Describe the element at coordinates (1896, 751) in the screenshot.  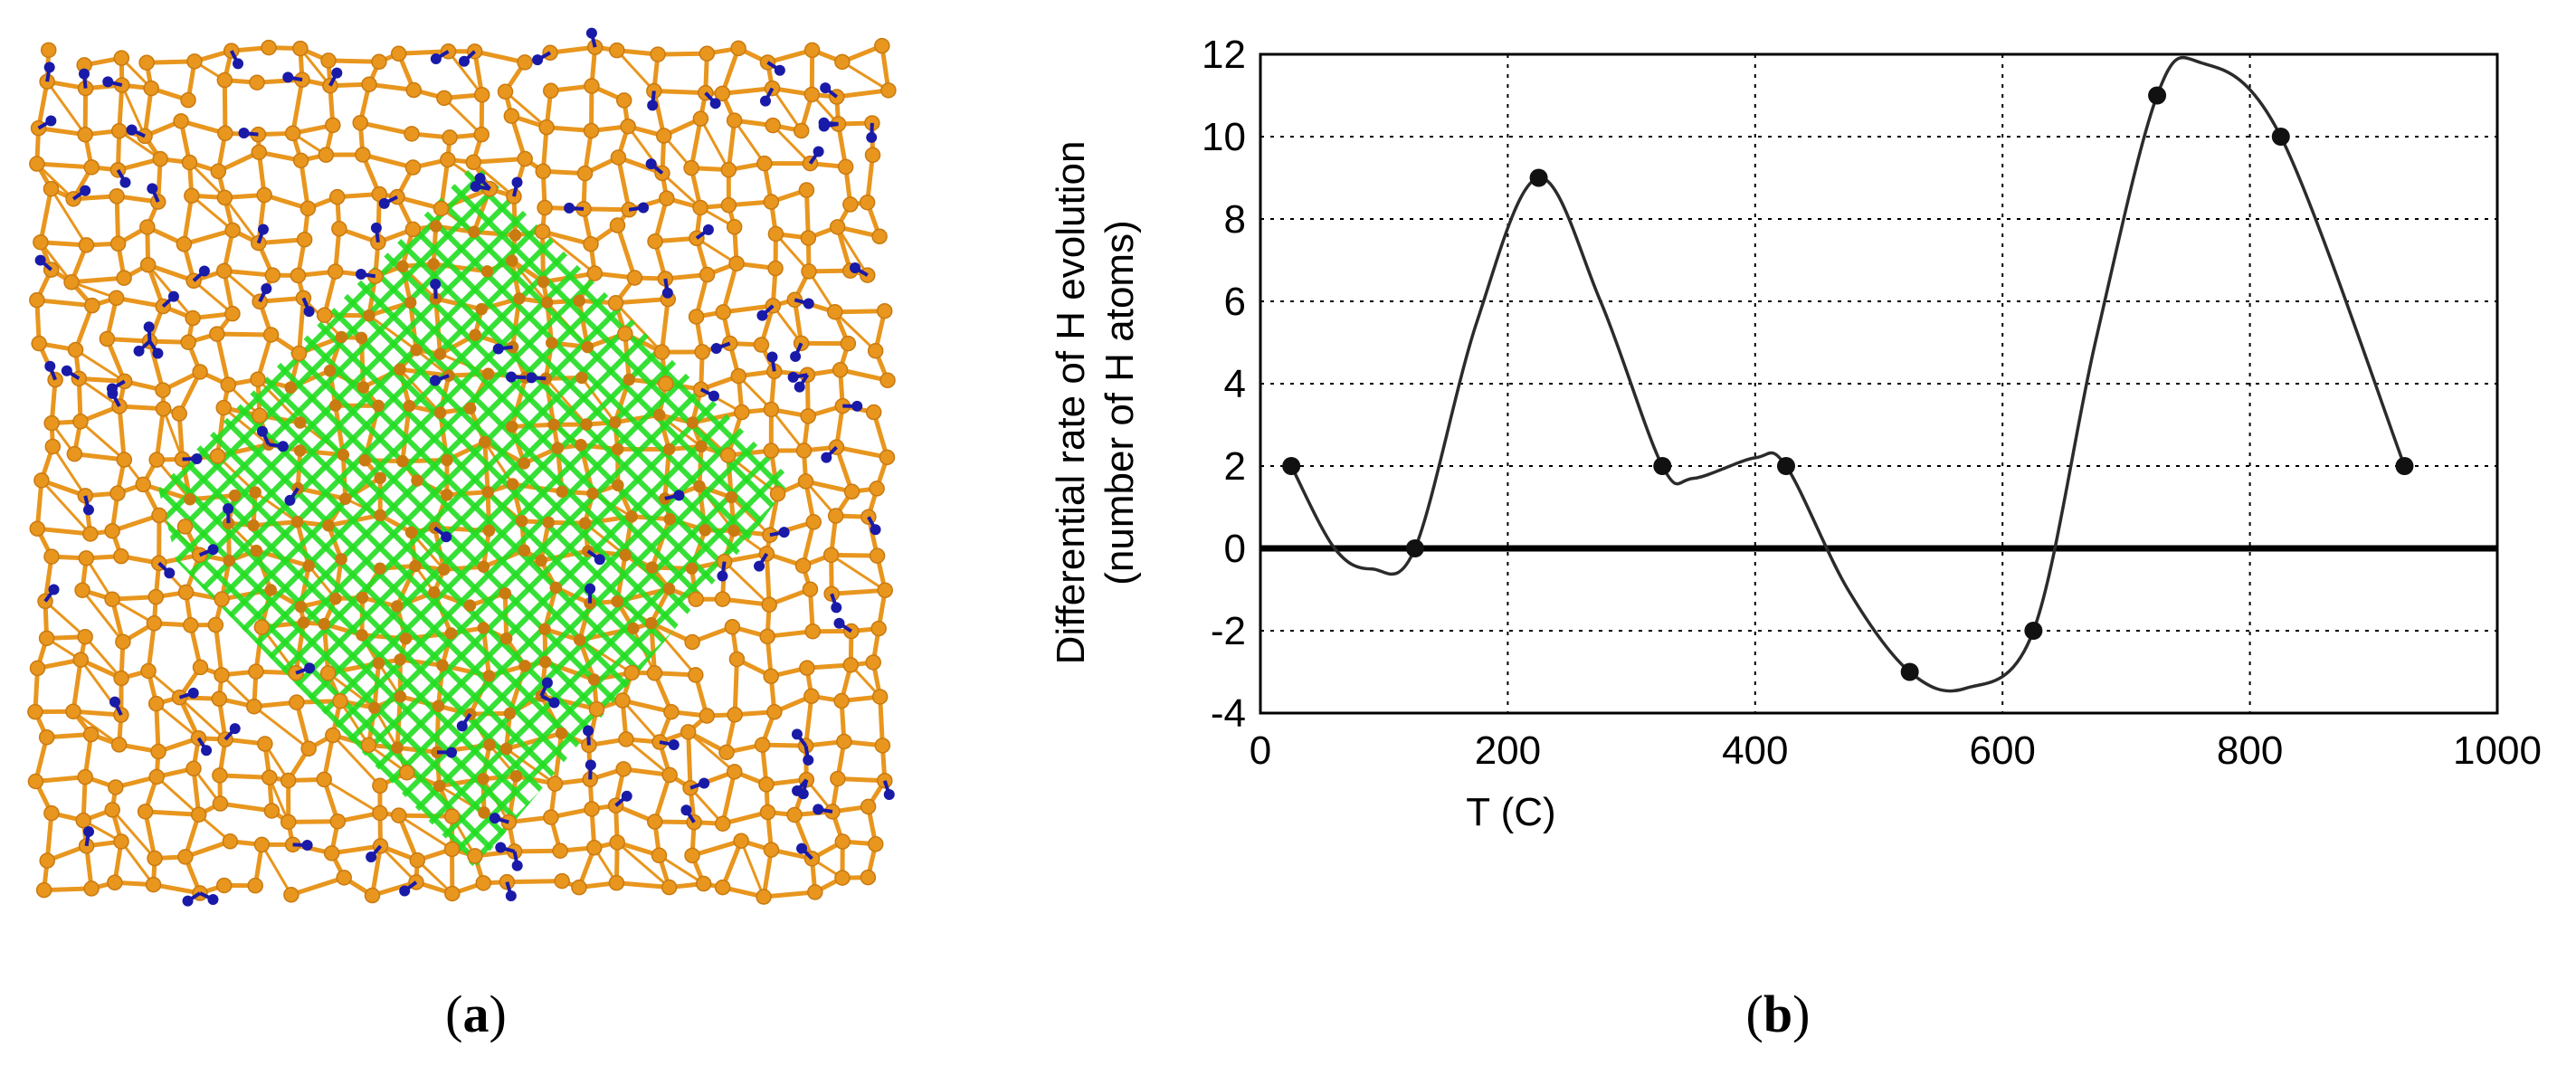
I see `x-tick-labels: 0 200 400 600 800 1000` at that location.